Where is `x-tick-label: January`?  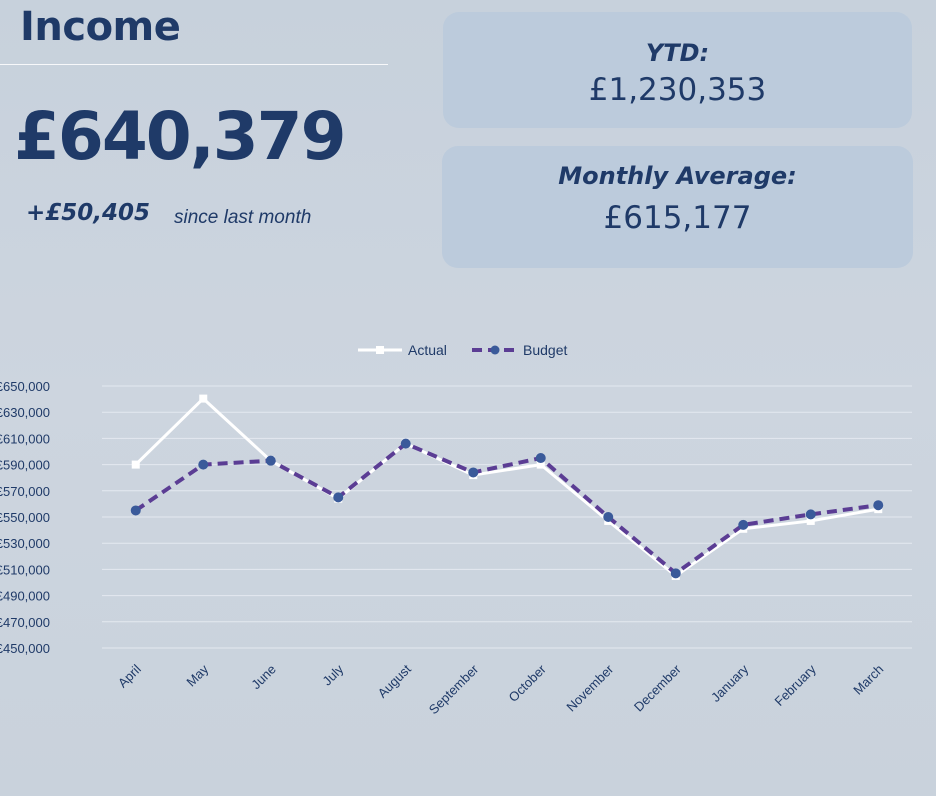 x-tick-label: January is located at coordinates (730, 683).